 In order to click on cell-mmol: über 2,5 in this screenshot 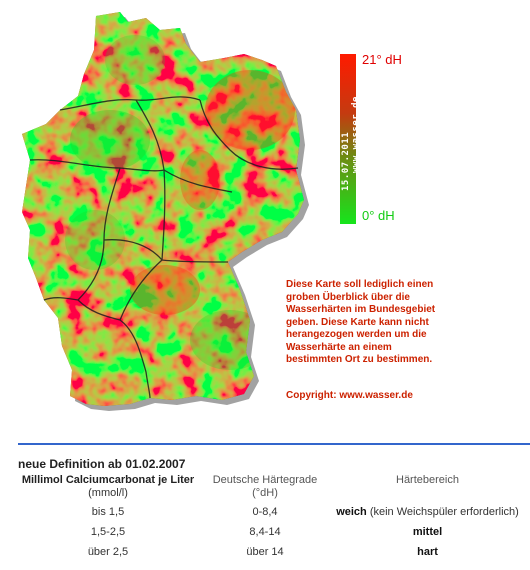, I will do `click(108, 552)`.